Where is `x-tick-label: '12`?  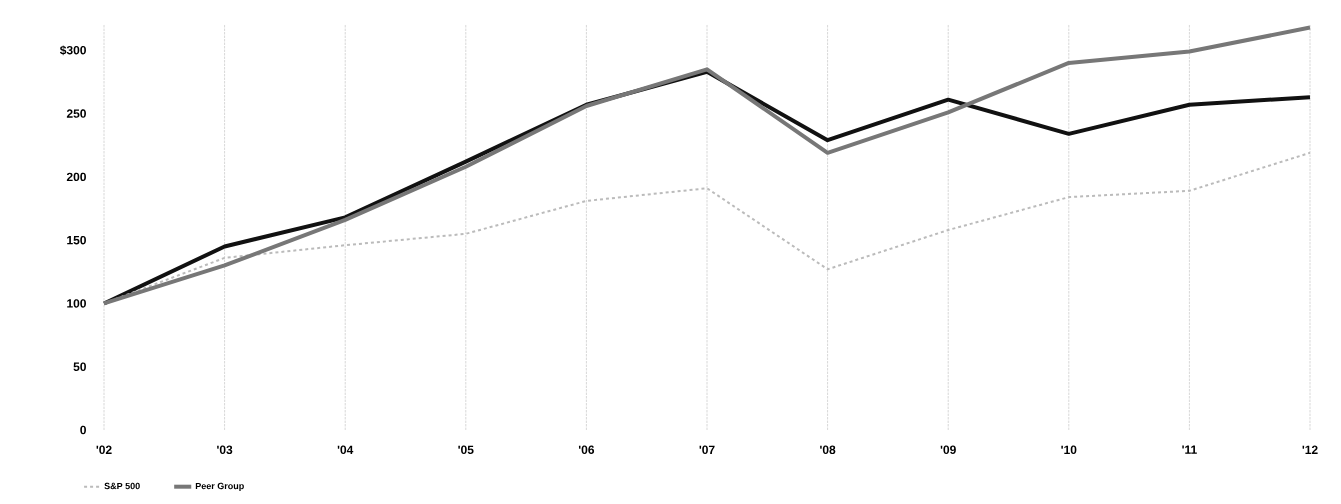
x-tick-label: '12 is located at coordinates (1310, 449).